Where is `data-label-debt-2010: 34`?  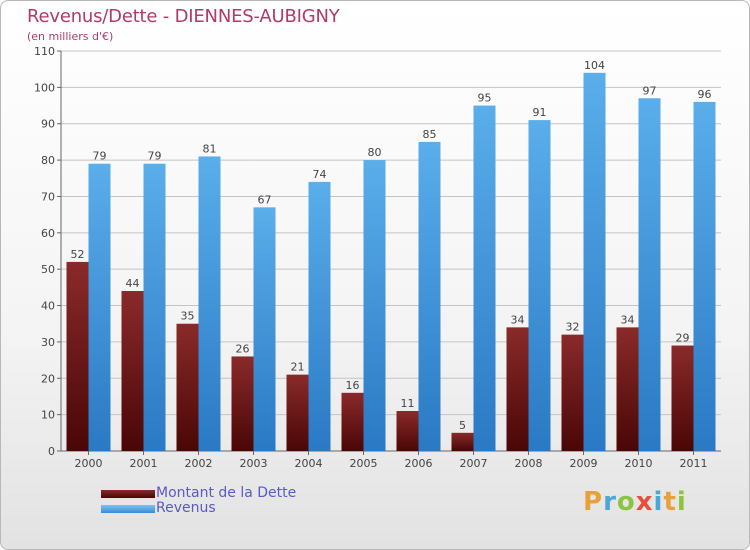
data-label-debt-2010: 34 is located at coordinates (628, 319).